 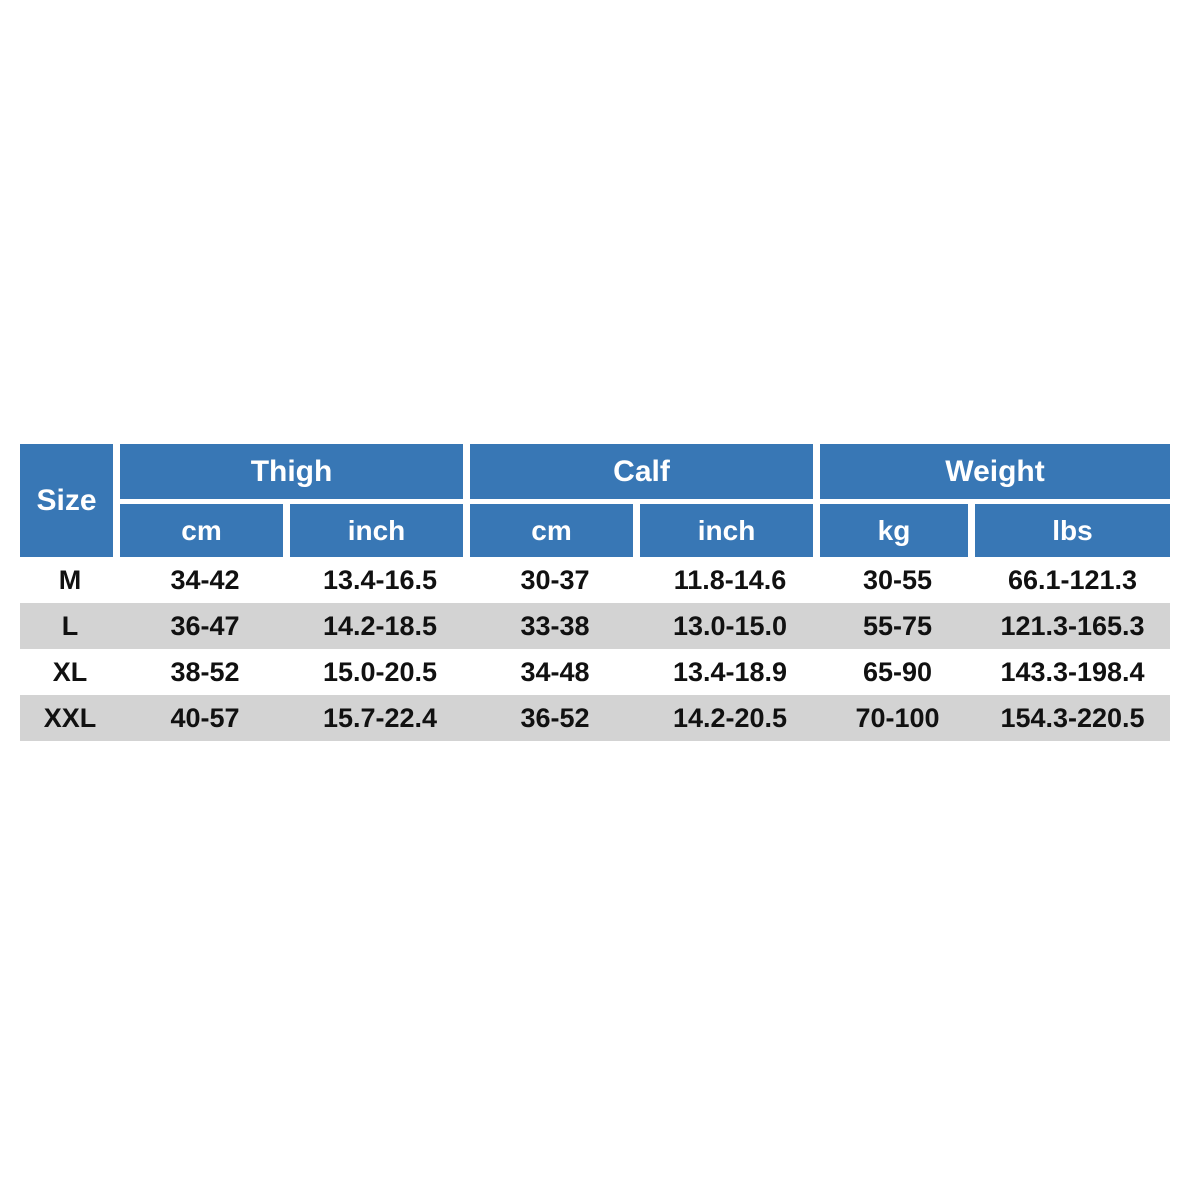 I want to click on cell-calf-cm: 33-38, so click(x=555, y=626).